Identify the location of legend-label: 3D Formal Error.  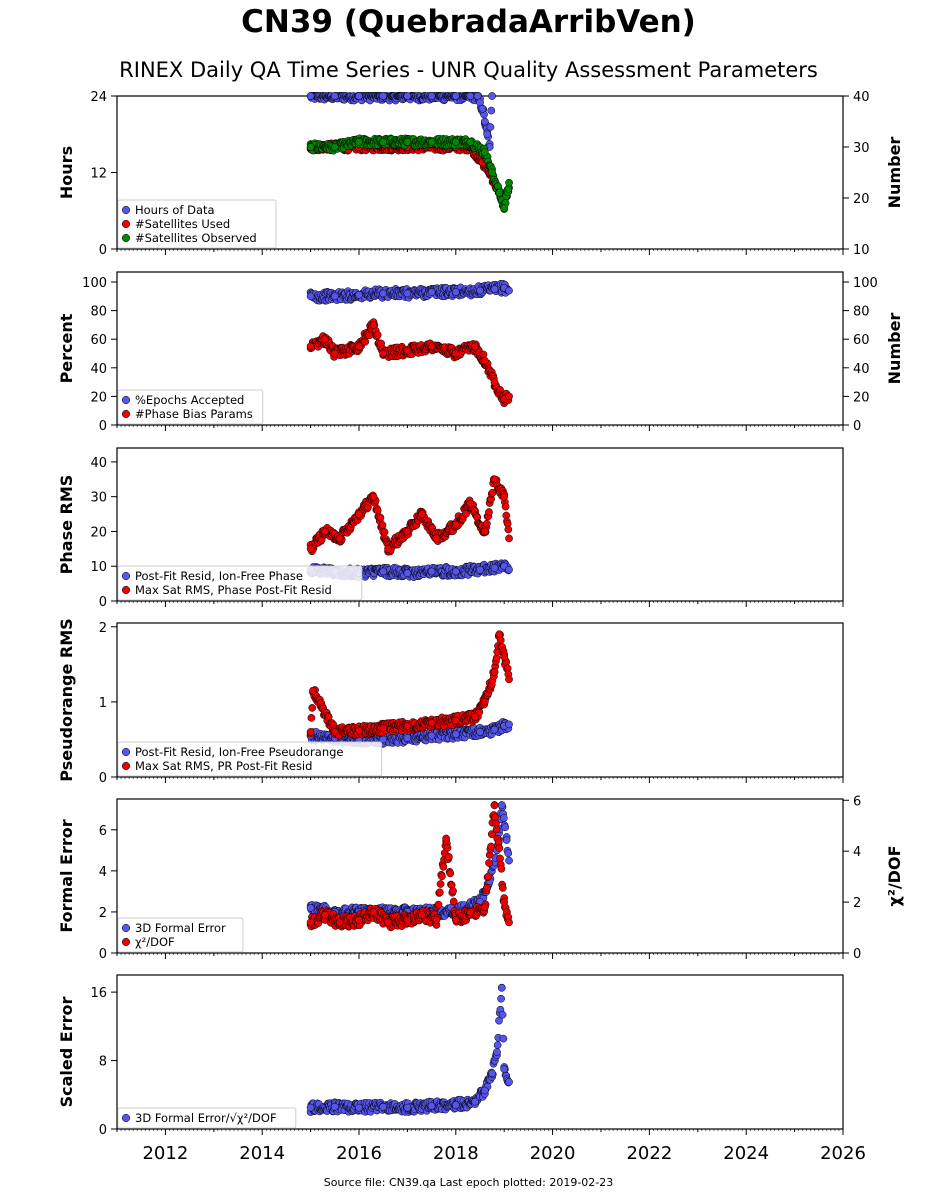
(180, 928).